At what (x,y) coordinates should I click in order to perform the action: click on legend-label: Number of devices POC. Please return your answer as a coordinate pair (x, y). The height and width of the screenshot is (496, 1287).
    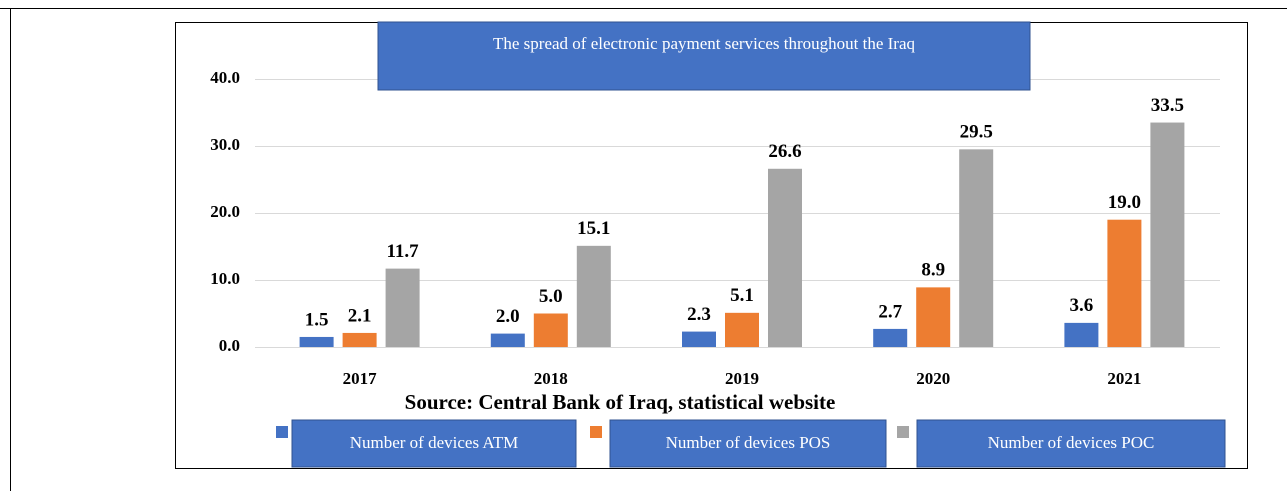
    Looking at the image, I should click on (1071, 442).